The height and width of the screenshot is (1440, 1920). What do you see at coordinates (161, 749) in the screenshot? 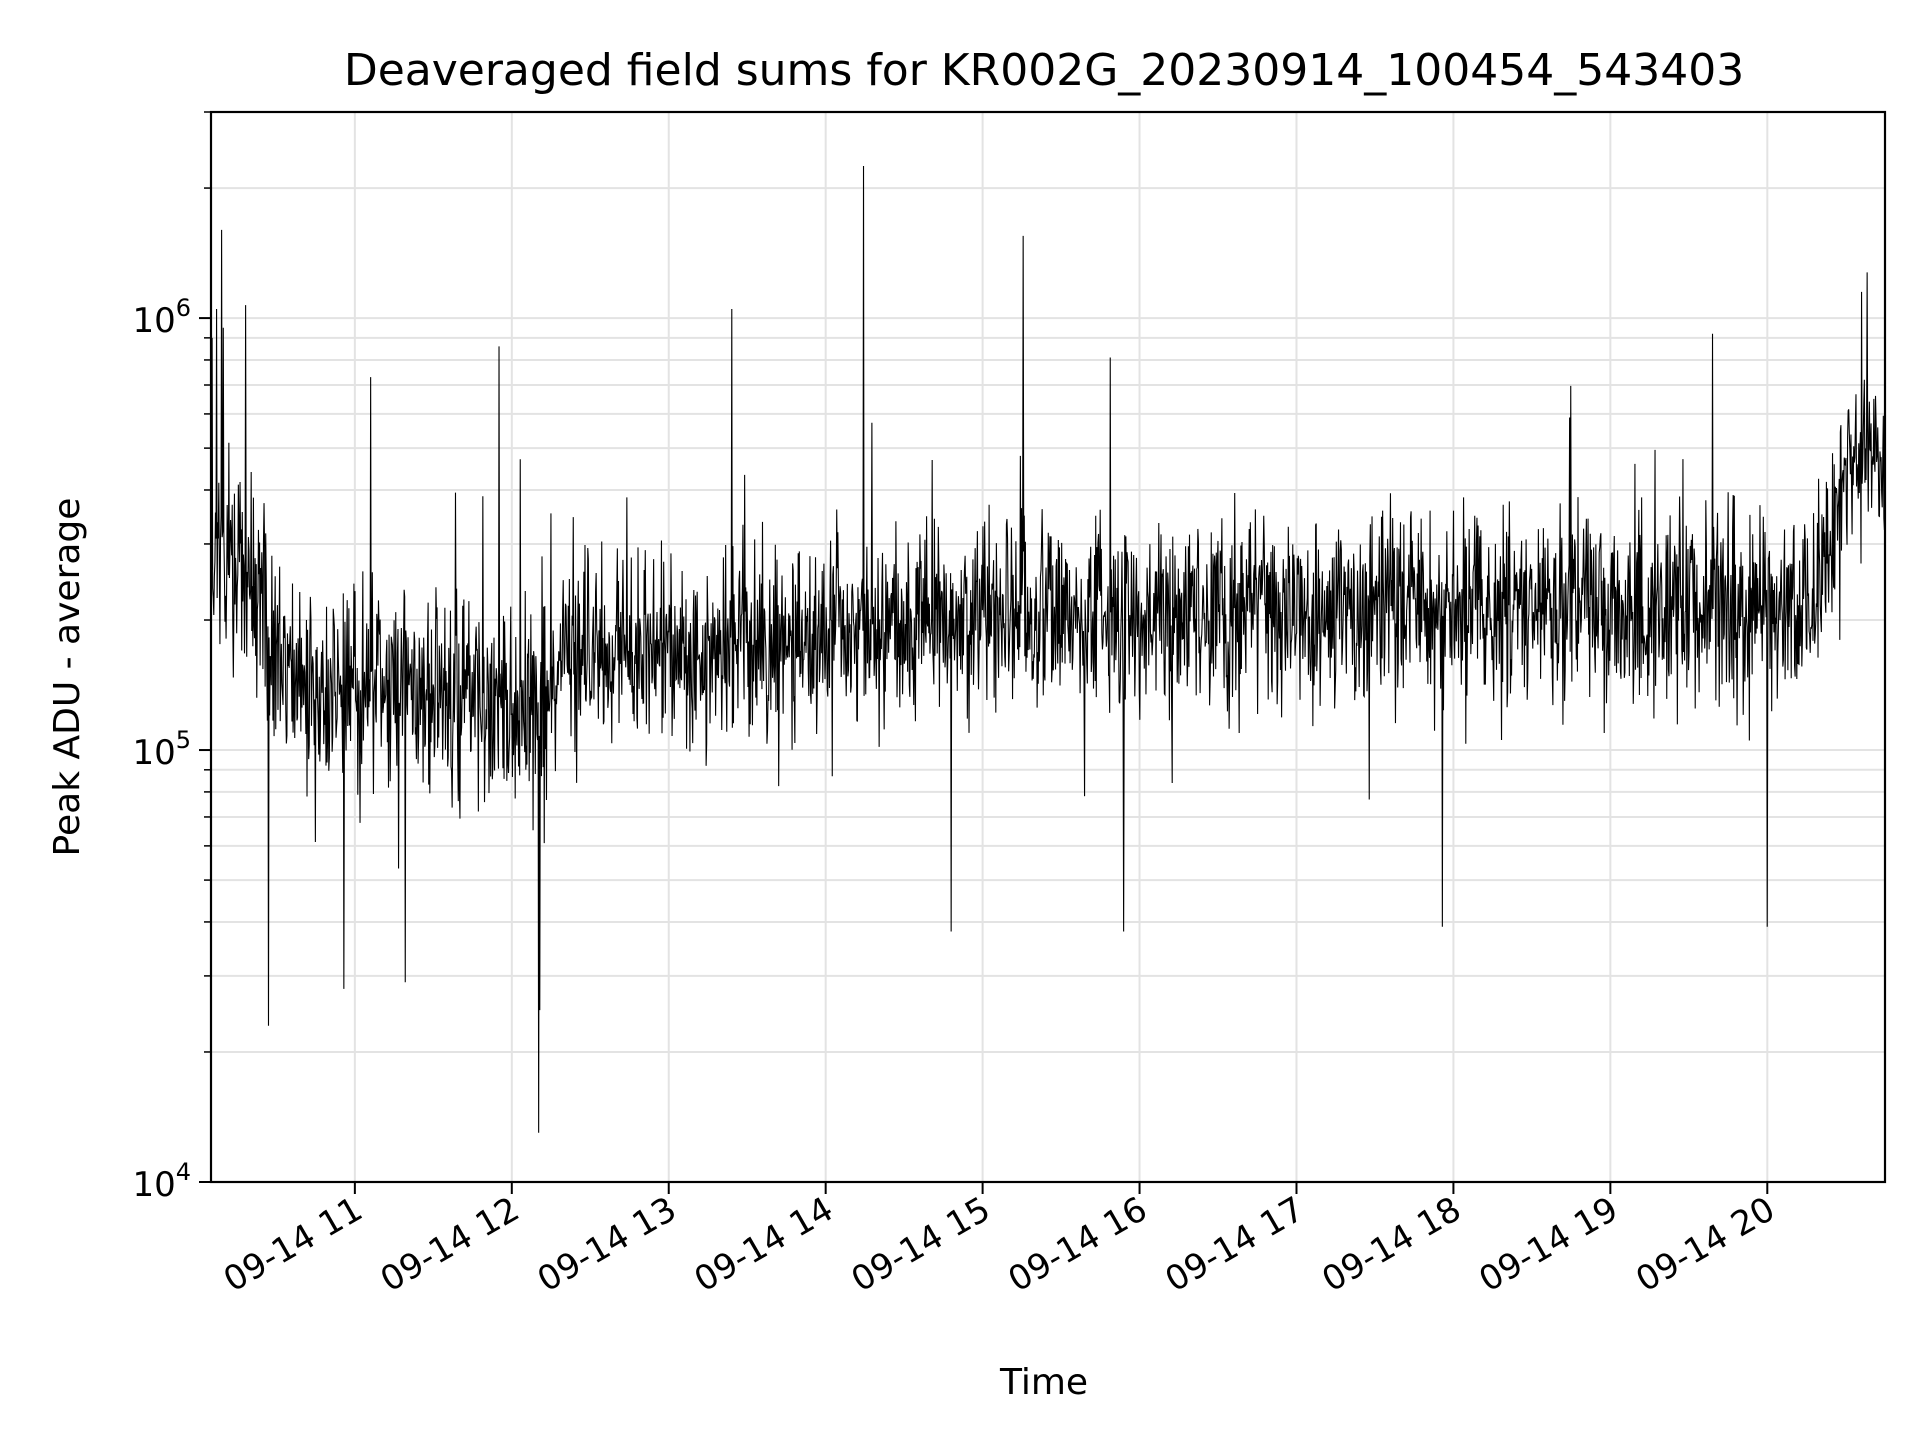
I see `y-tick-label: 10⁵` at bounding box center [161, 749].